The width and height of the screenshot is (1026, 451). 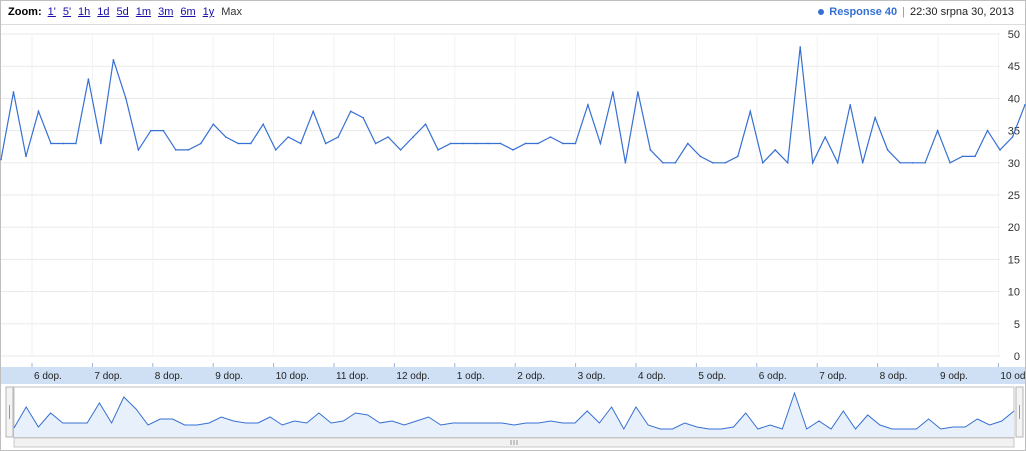 I want to click on y-tick-label: 20, so click(x=1014, y=228).